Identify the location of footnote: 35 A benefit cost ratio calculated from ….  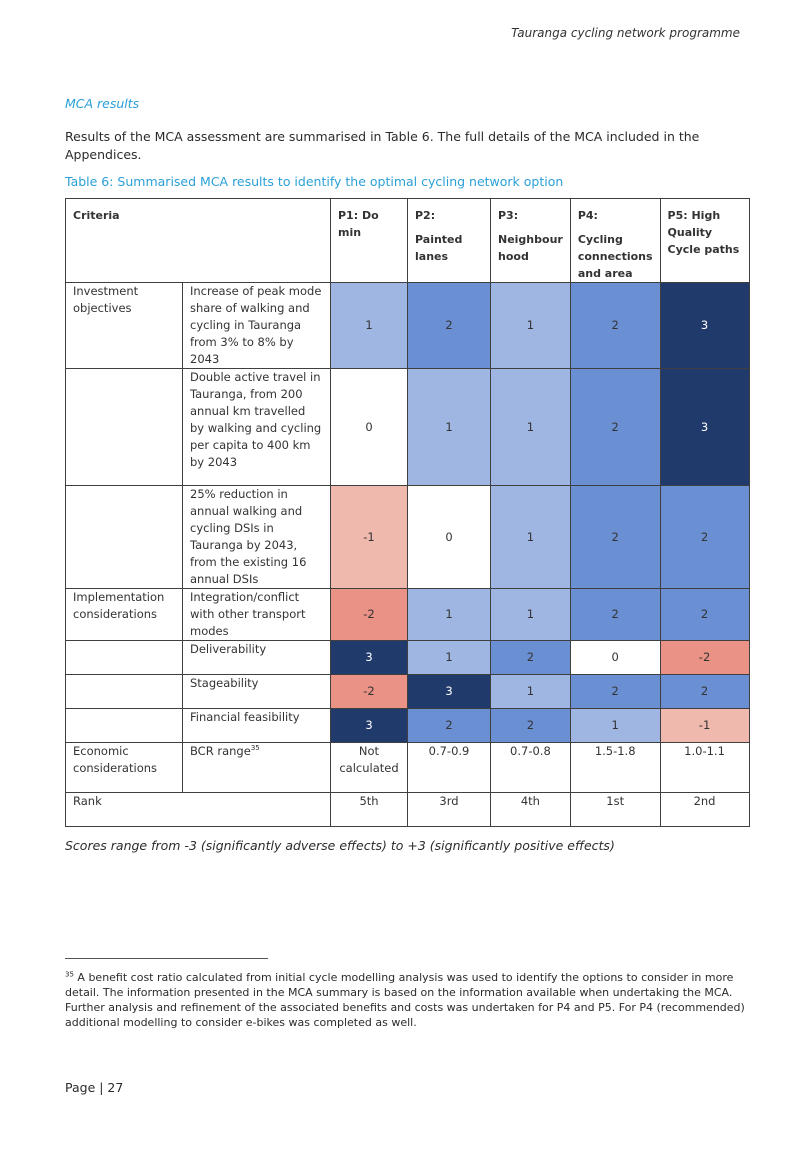
(405, 1000).